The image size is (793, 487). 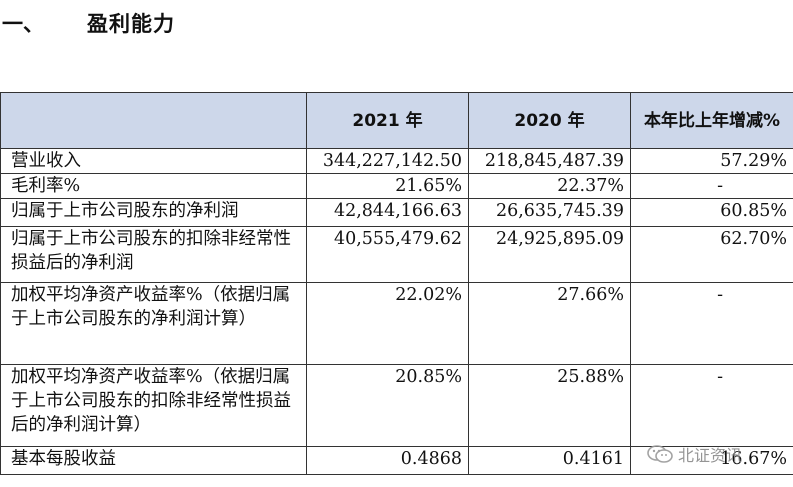 What do you see at coordinates (711, 161) in the screenshot?
I see `value-change: 57.29%` at bounding box center [711, 161].